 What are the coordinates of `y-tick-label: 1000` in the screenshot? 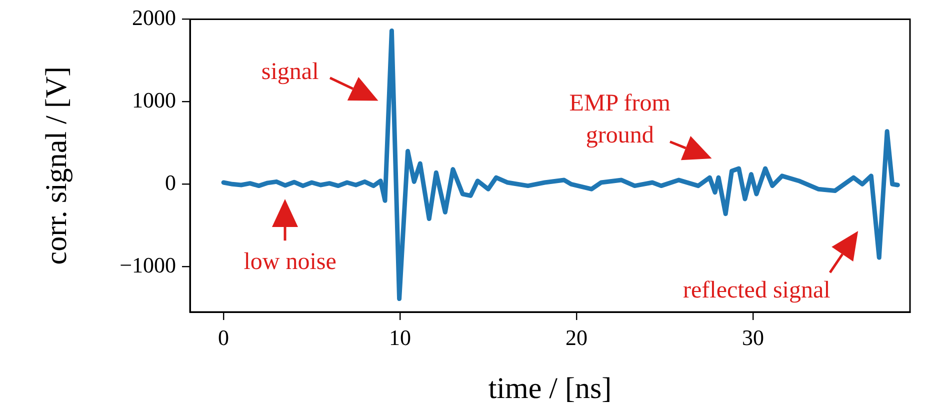 It's located at (154, 99).